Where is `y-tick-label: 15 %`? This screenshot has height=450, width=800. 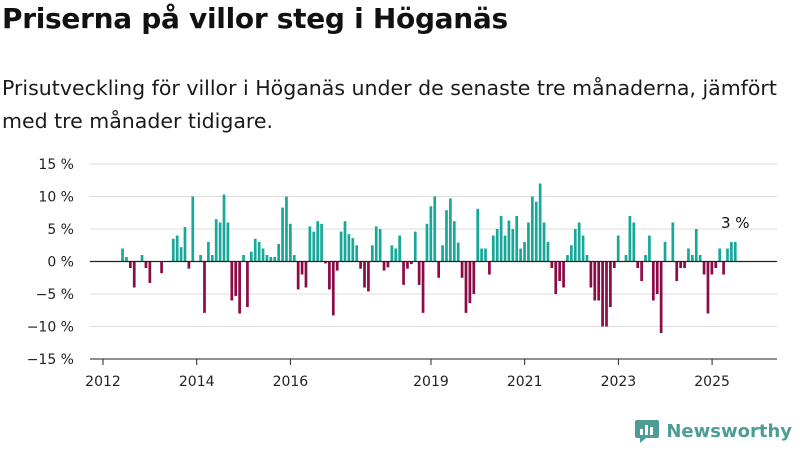
y-tick-label: 15 % is located at coordinates (56, 165).